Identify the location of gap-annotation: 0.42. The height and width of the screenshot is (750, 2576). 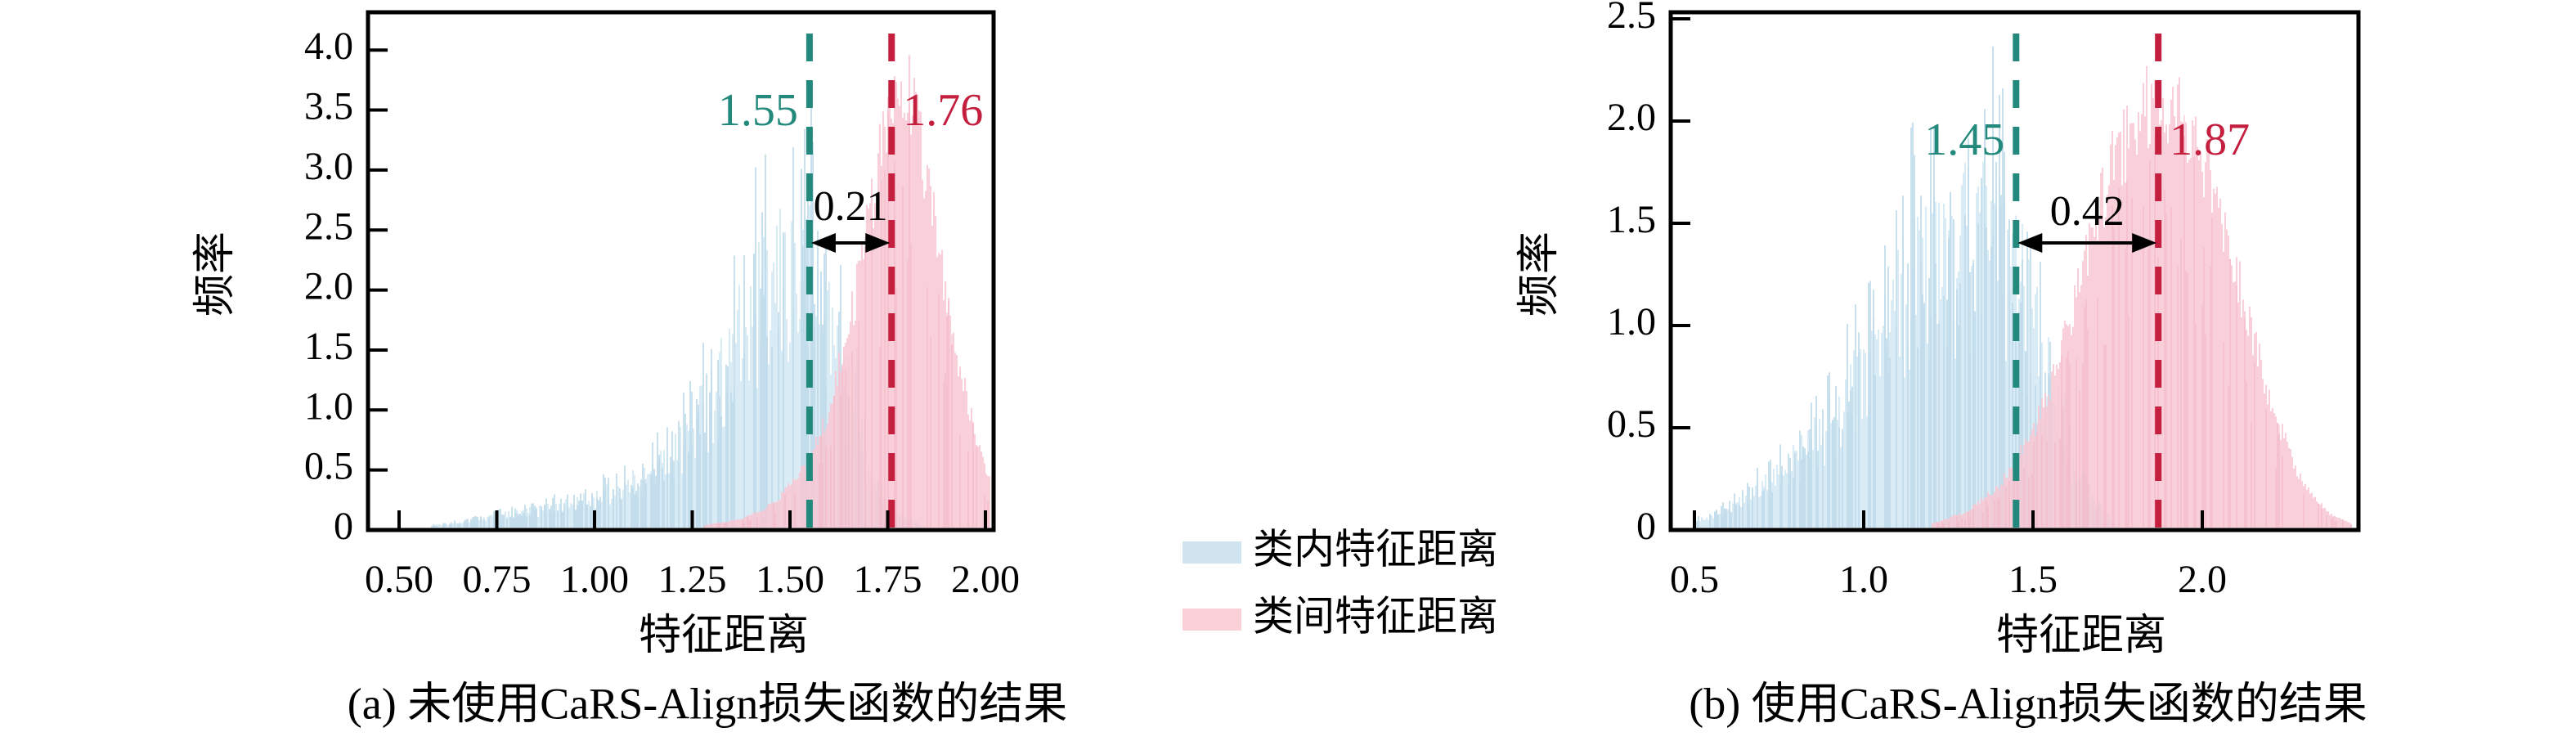
(2087, 220).